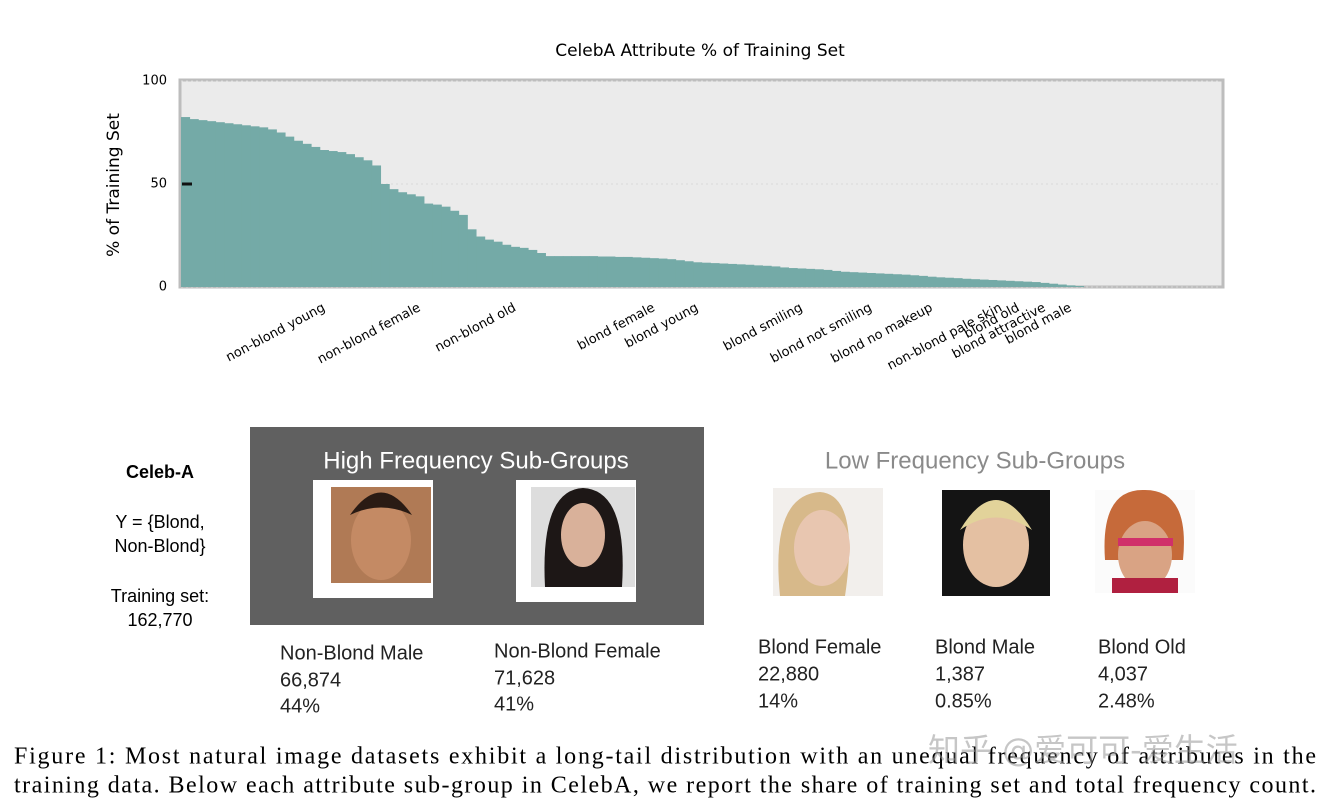  I want to click on group-share: 44%, so click(300, 706).